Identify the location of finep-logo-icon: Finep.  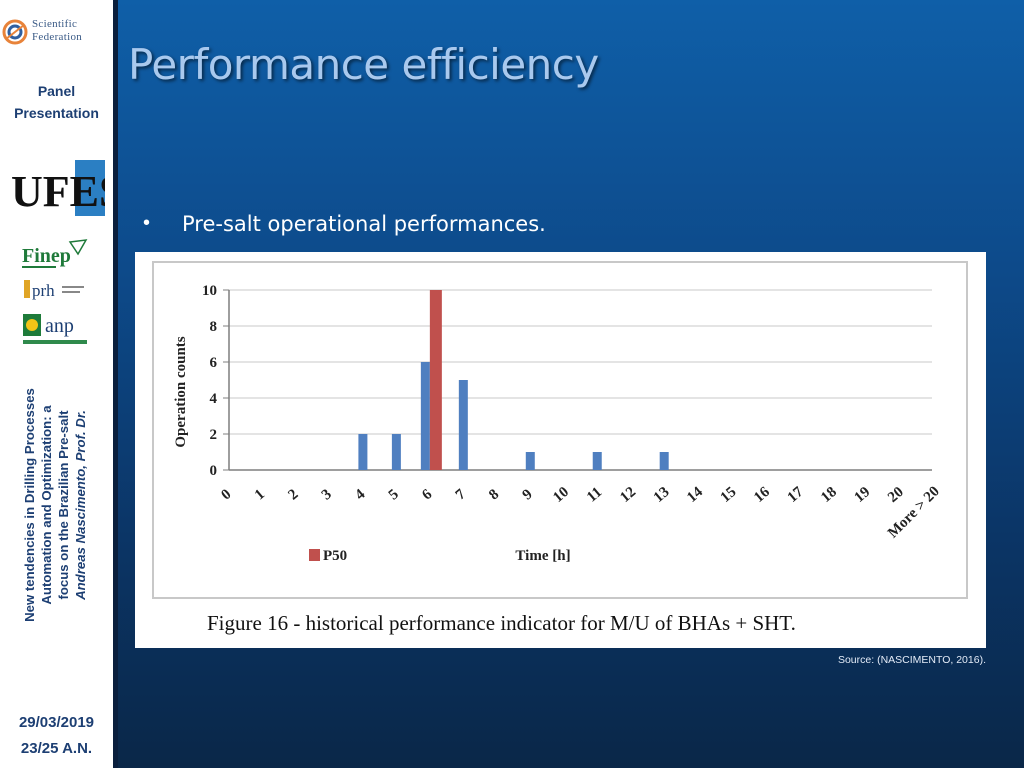
(55, 253).